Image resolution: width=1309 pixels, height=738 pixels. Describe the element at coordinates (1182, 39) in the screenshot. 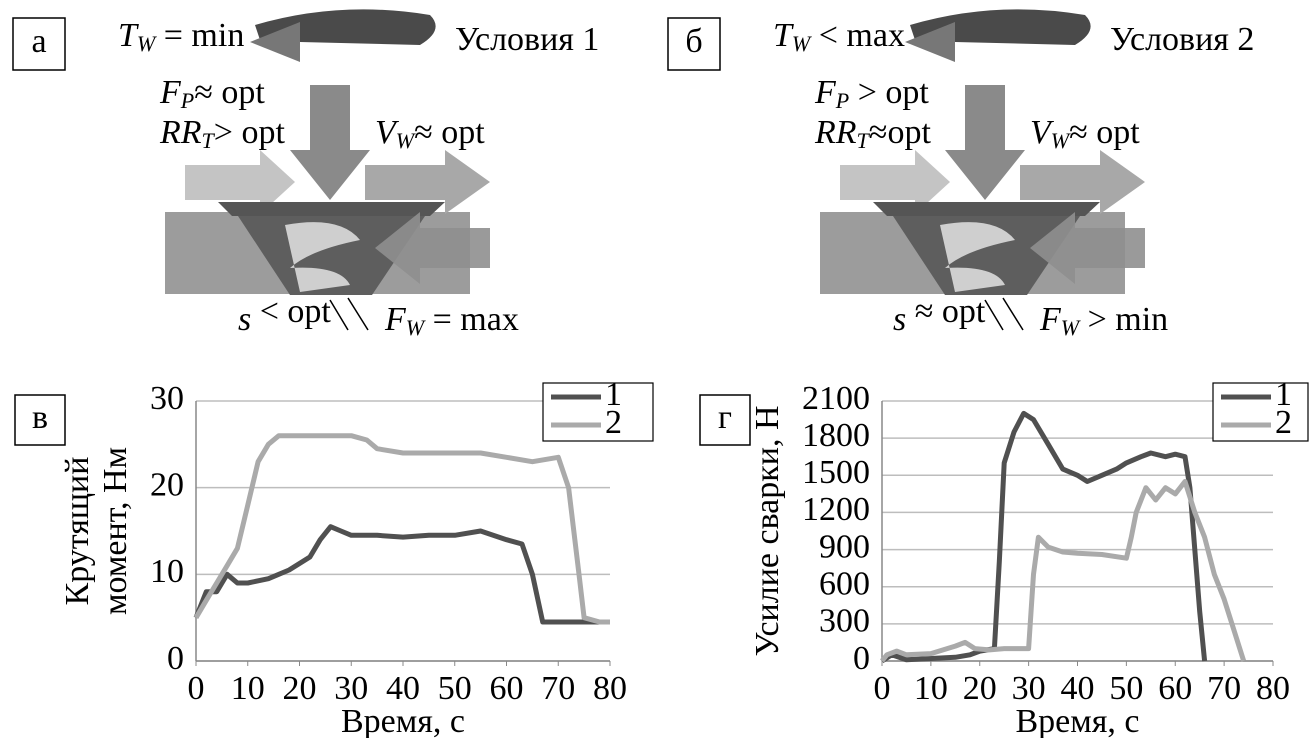

I see `condition-title: Условия 2` at that location.